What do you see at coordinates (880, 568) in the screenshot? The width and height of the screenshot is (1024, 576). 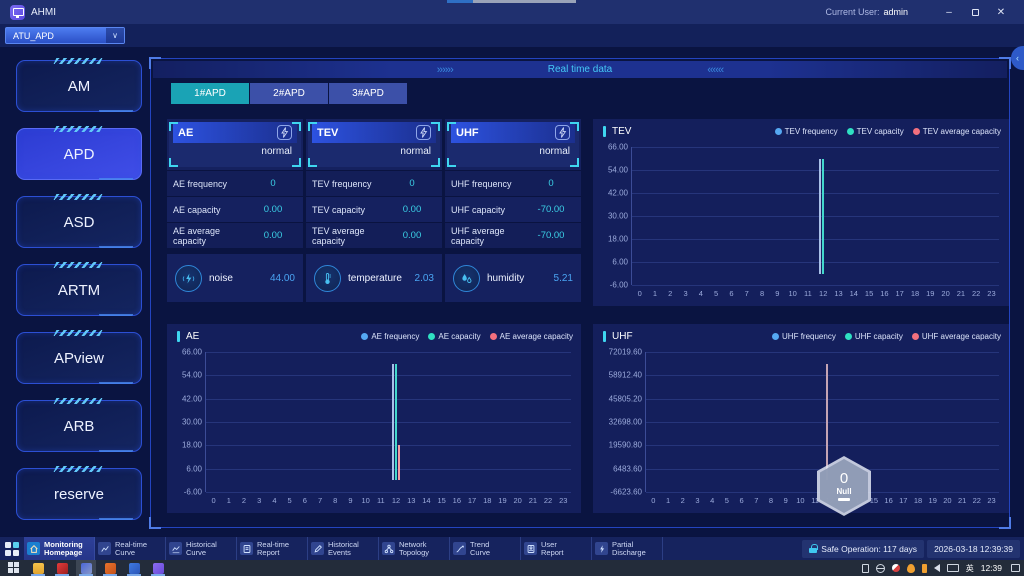 I see `network-globe-icon` at bounding box center [880, 568].